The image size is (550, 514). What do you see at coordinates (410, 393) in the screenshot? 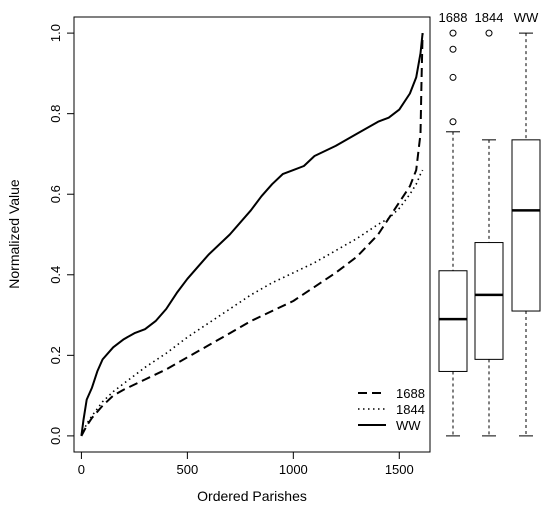
I see `legend-label-1688: 1688` at bounding box center [410, 393].